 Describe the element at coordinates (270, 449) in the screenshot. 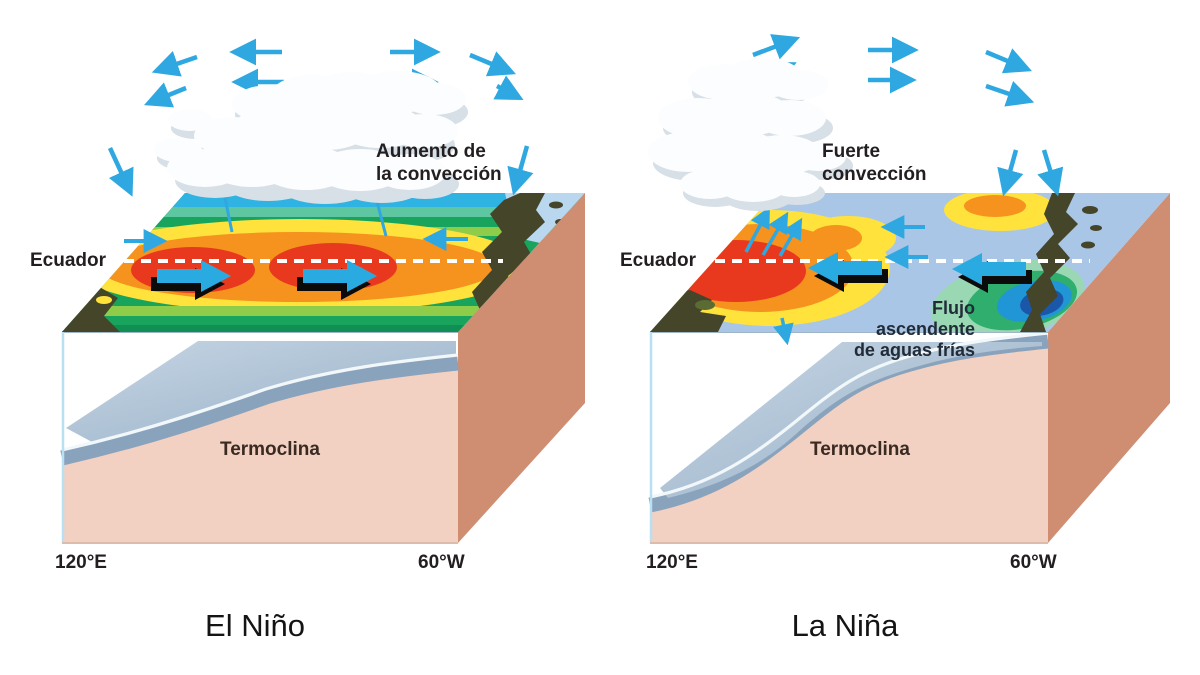

I see `thermocline-label-el-nino: Termoclina` at that location.